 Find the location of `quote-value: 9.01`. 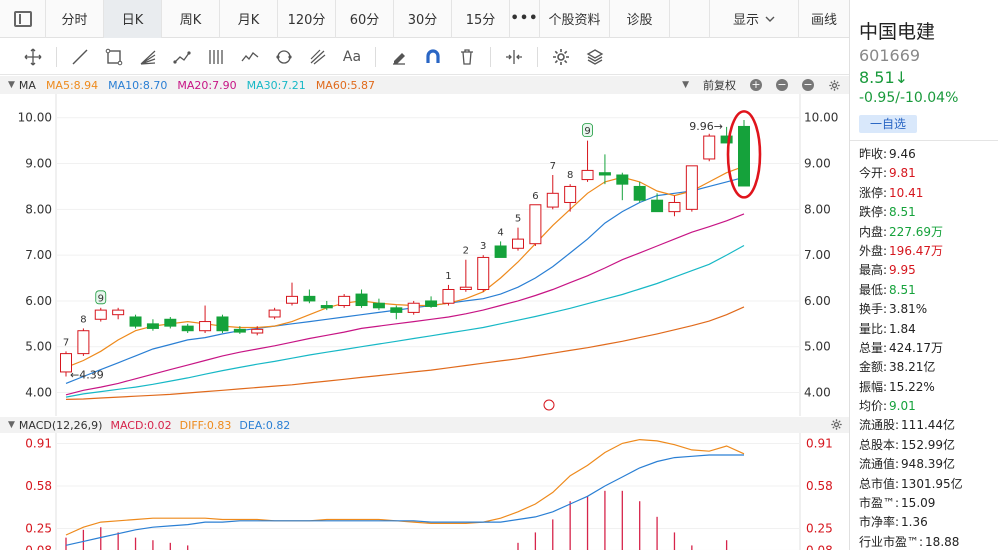

quote-value: 9.01 is located at coordinates (902, 406).